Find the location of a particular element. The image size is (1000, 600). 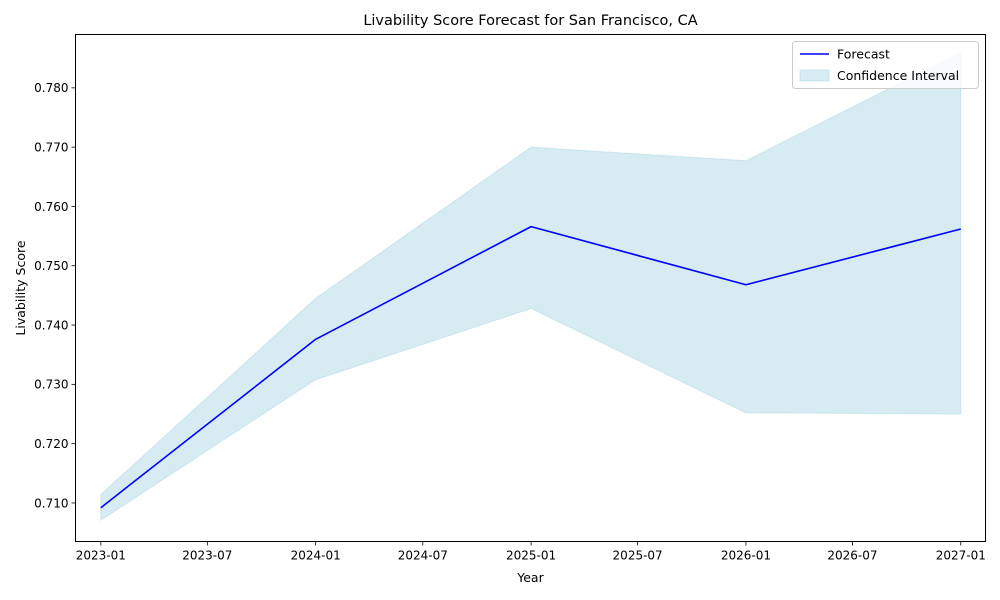

y-tick-label: 0.710 is located at coordinates (51, 503).